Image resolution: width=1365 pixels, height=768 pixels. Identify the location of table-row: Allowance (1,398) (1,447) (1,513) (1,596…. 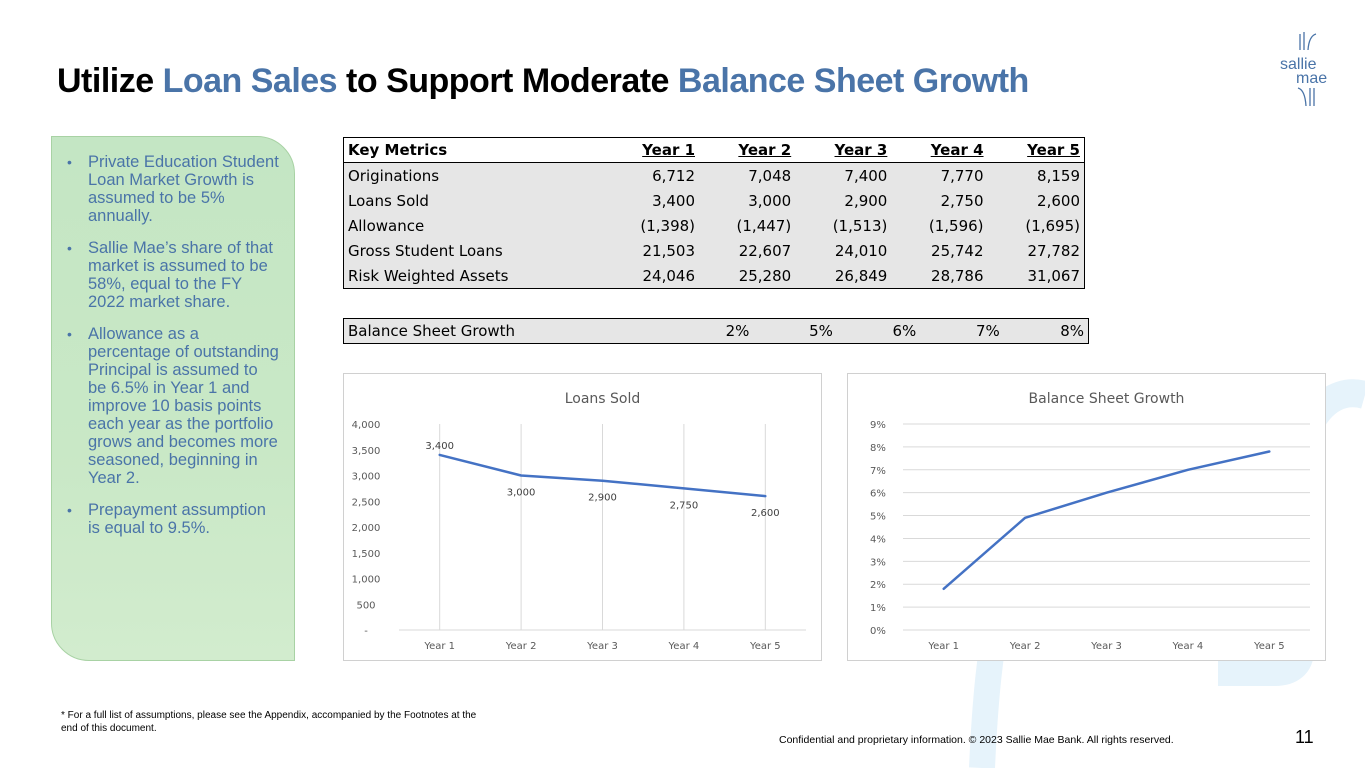
(713, 225).